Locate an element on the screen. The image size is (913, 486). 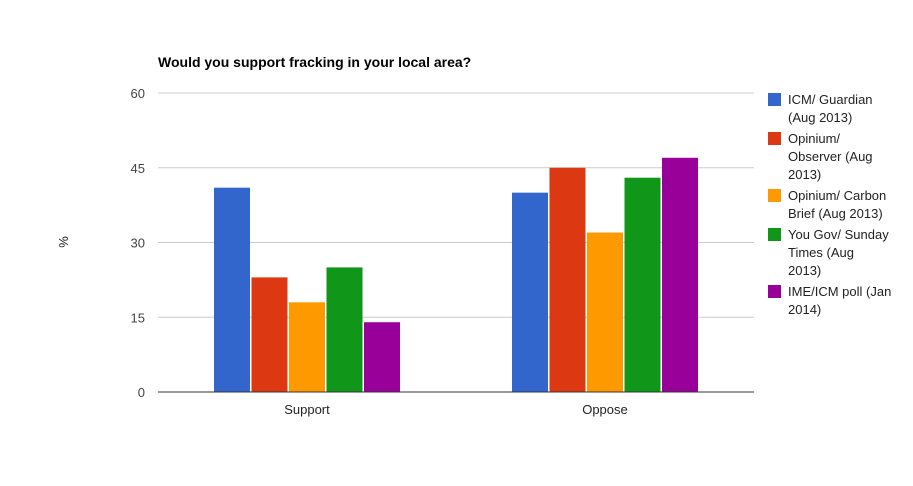
y-tick-label: 60 is located at coordinates (138, 93).